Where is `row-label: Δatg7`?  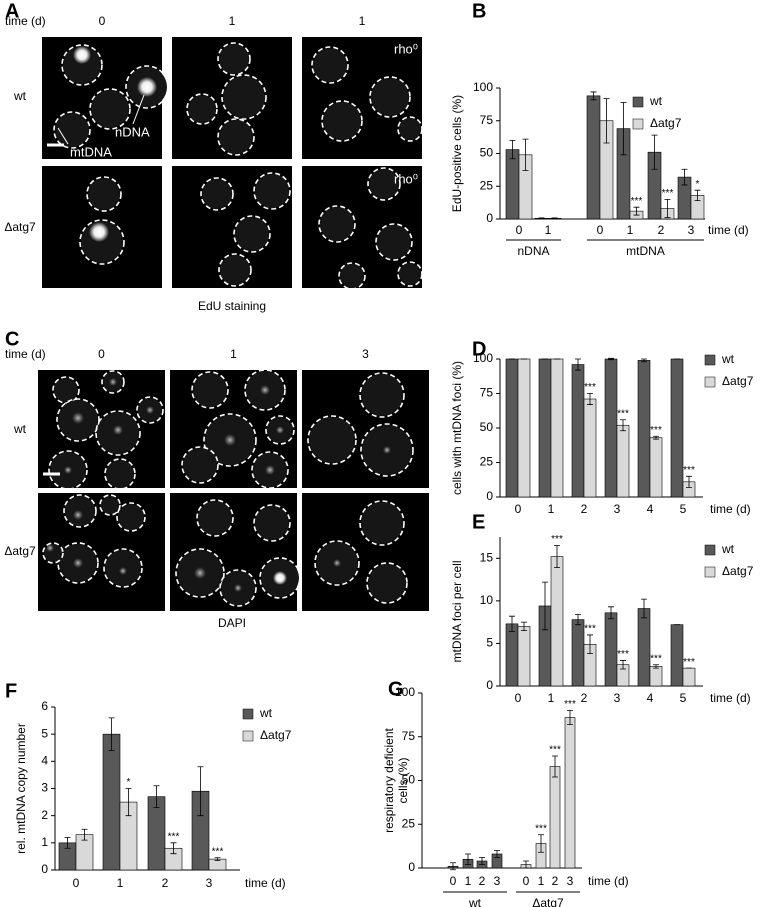
row-label: Δatg7 is located at coordinates (20, 551).